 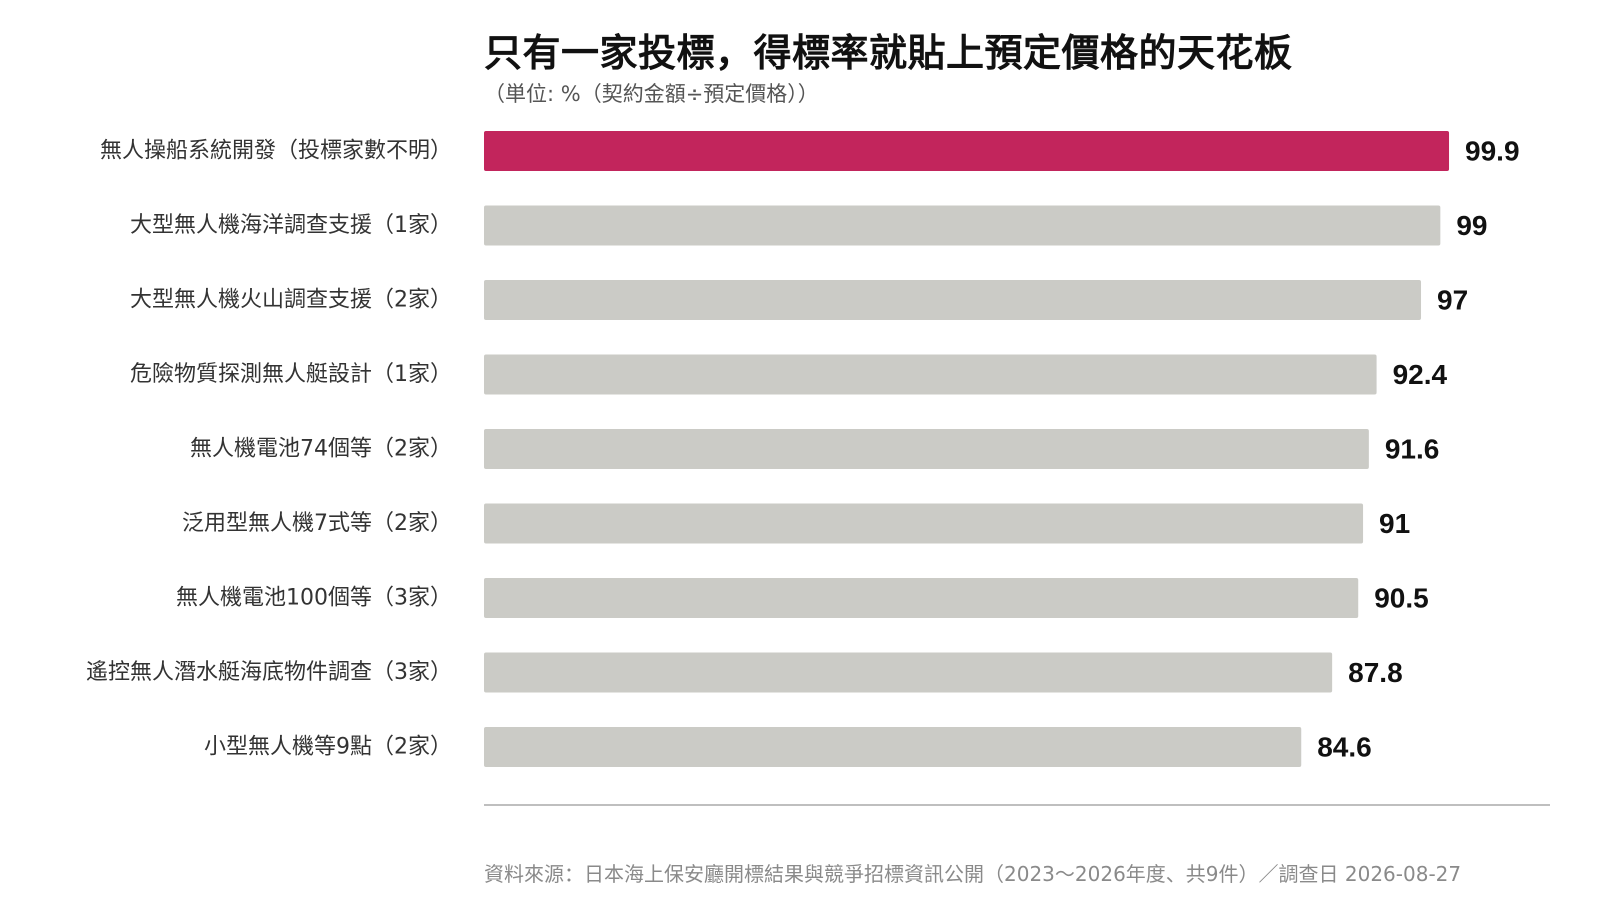 What do you see at coordinates (888, 53) in the screenshot?
I see `chart-title: 只有一家投標，得標率就貼上預定價格的天花板` at bounding box center [888, 53].